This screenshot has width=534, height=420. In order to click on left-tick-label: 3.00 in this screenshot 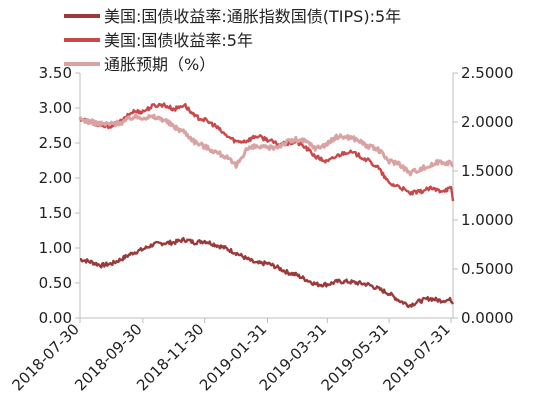, I will do `click(55, 108)`.